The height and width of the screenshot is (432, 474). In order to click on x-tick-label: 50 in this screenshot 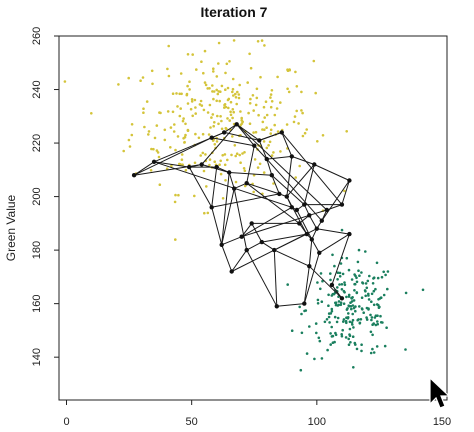, I will do `click(192, 422)`.